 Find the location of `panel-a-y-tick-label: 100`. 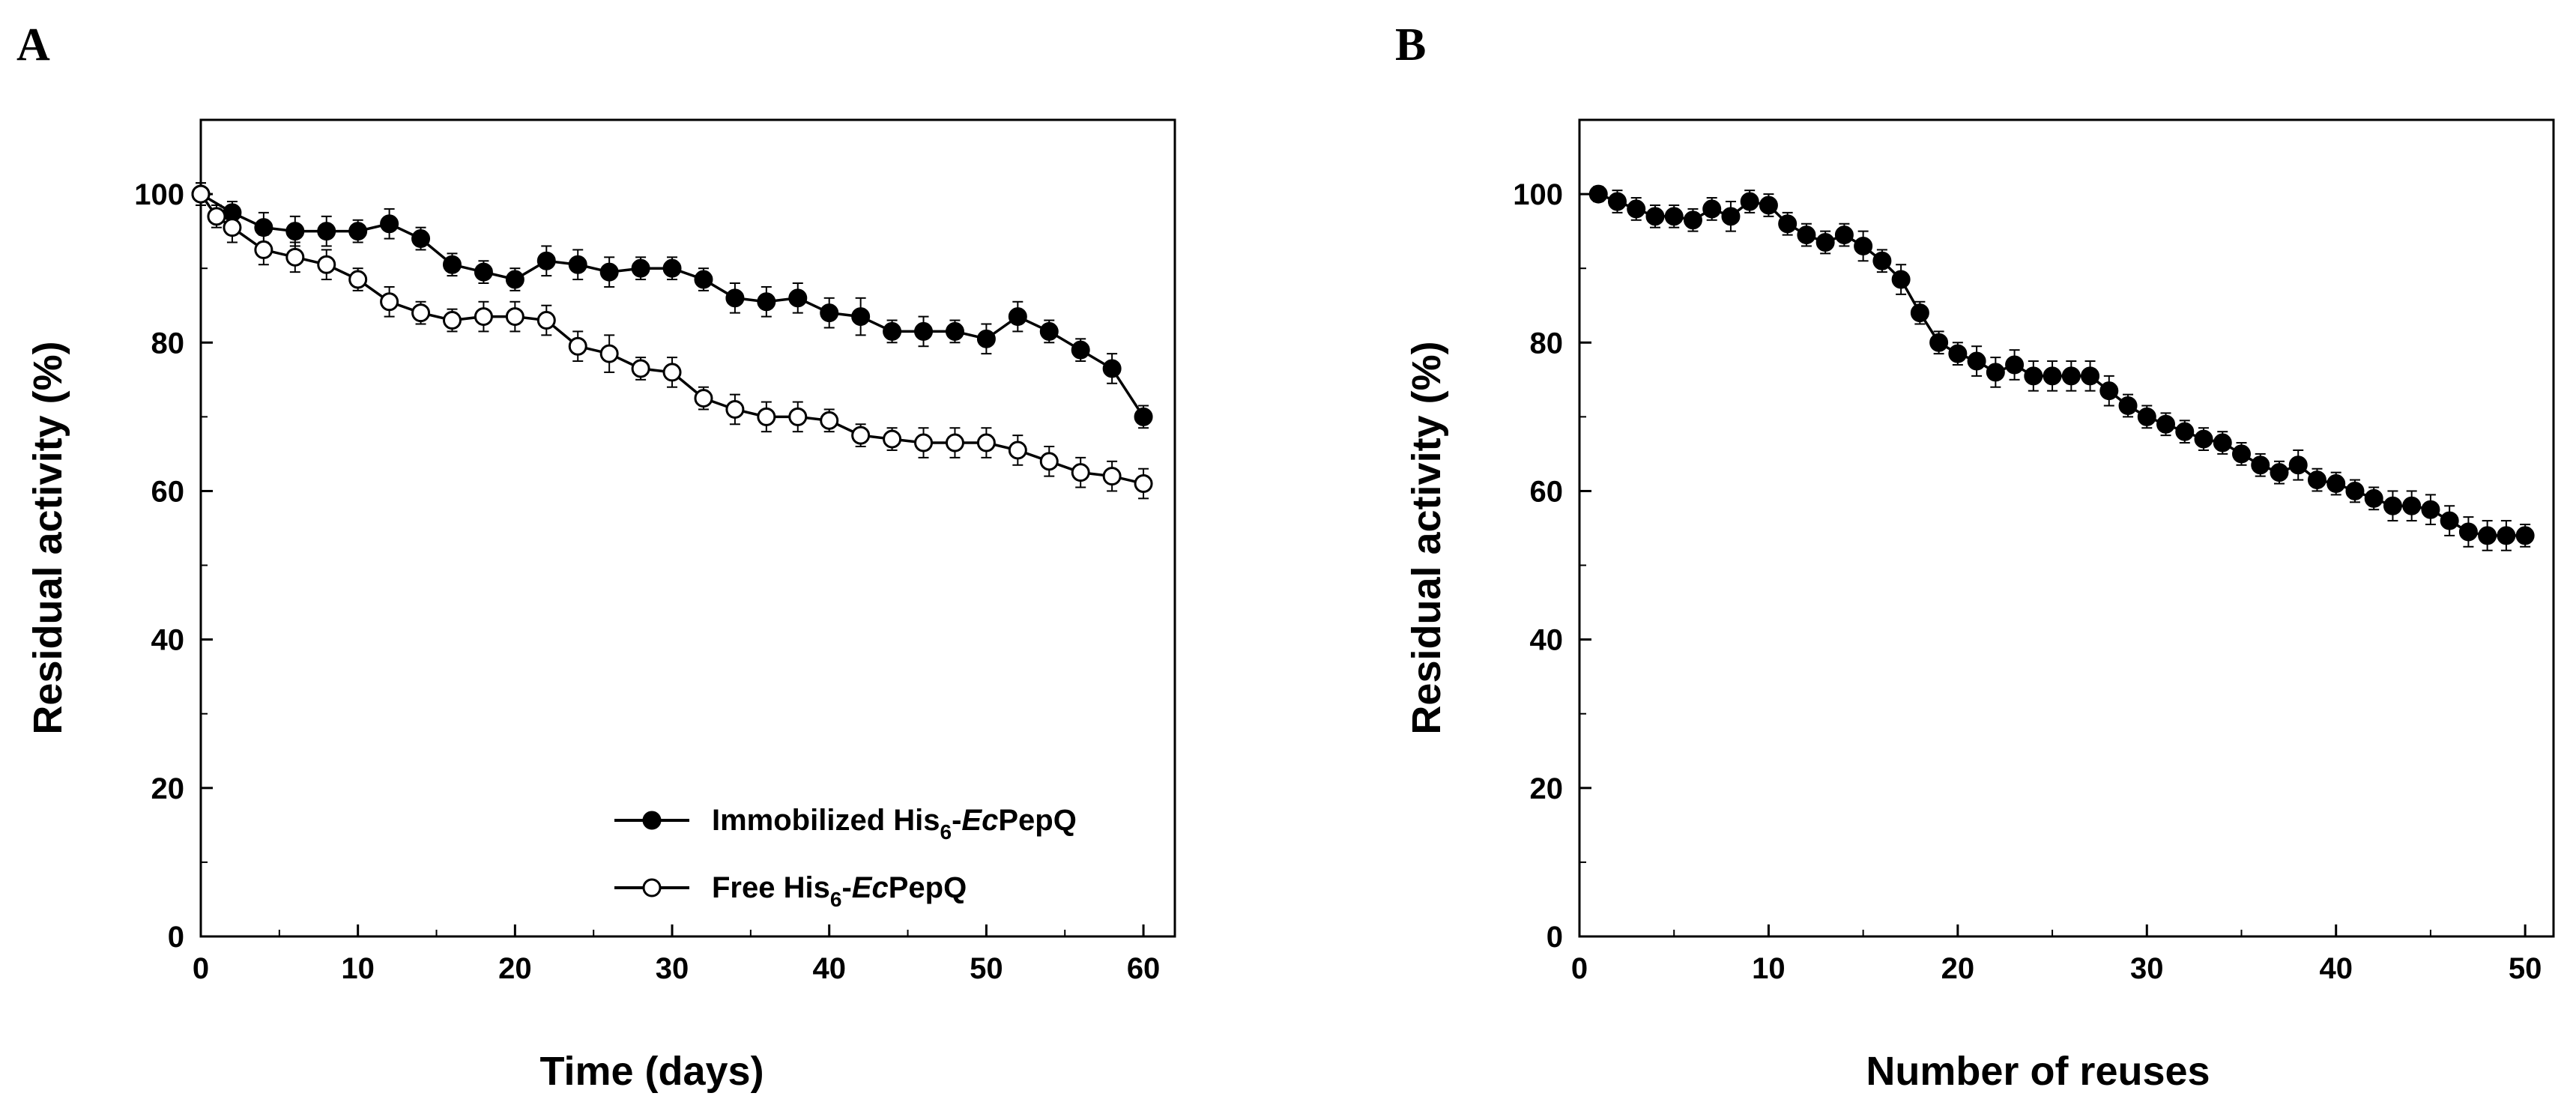

panel-a-y-tick-label: 100 is located at coordinates (159, 194).